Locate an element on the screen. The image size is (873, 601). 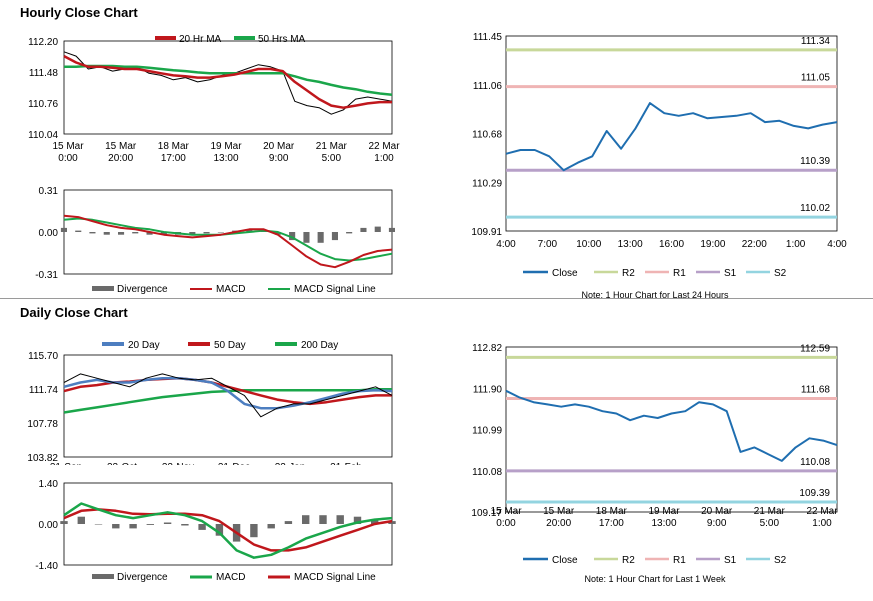
x-tick-label: 13:00 is located at coordinates (630, 244).